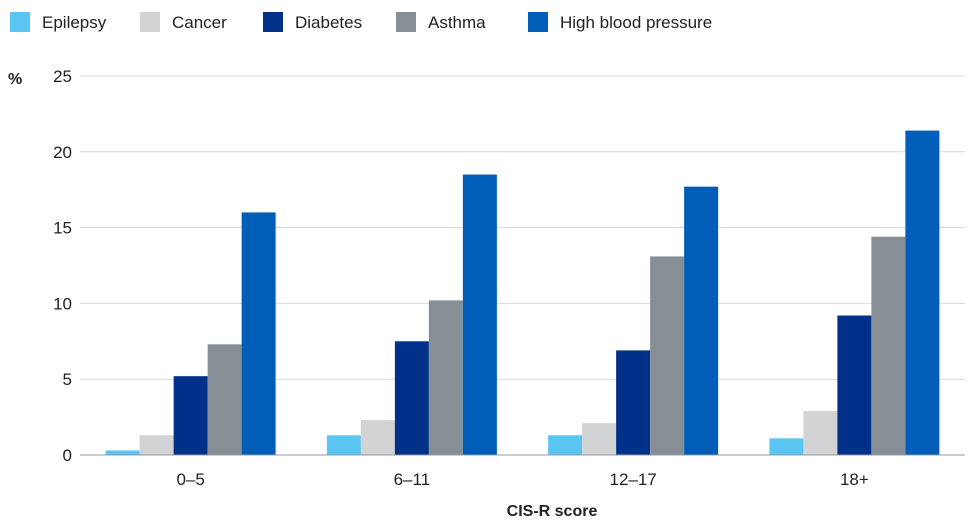  What do you see at coordinates (412, 479) in the screenshot?
I see `x-tick-label: 6–11` at bounding box center [412, 479].